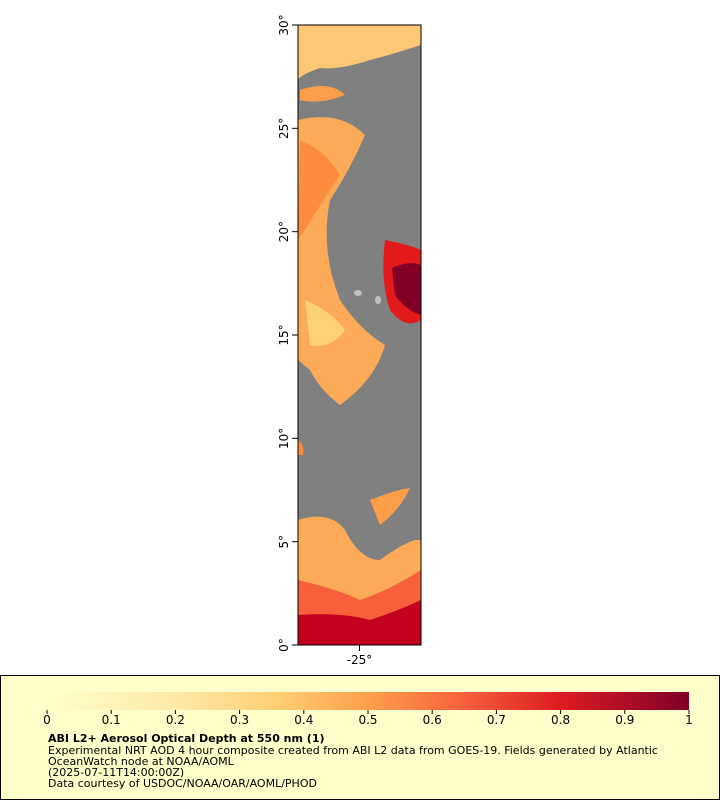 The width and height of the screenshot is (720, 800). I want to click on legend-line: OceanWatch node at NOAA/AOML, so click(141, 761).